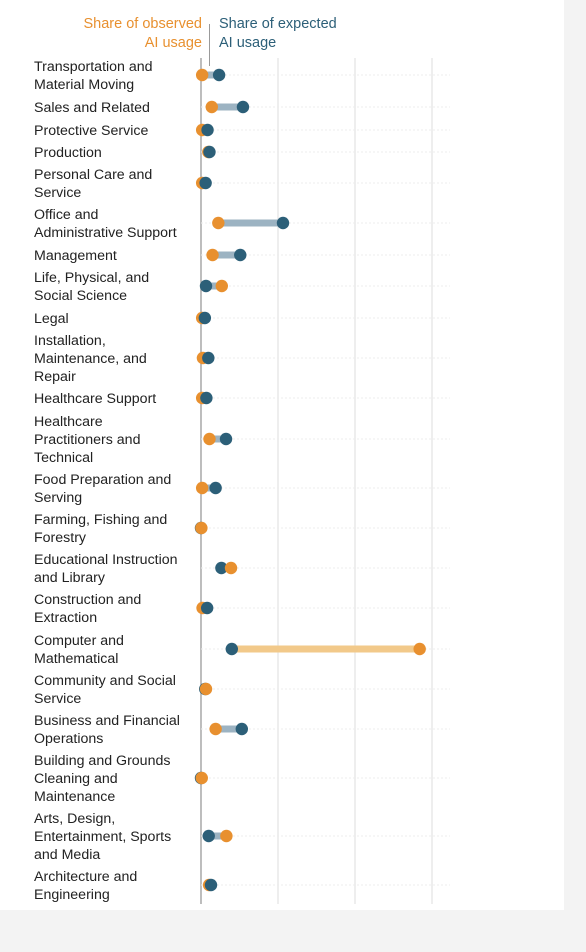  What do you see at coordinates (100, 520) in the screenshot?
I see `category-label-line: Farming, Fishing and` at bounding box center [100, 520].